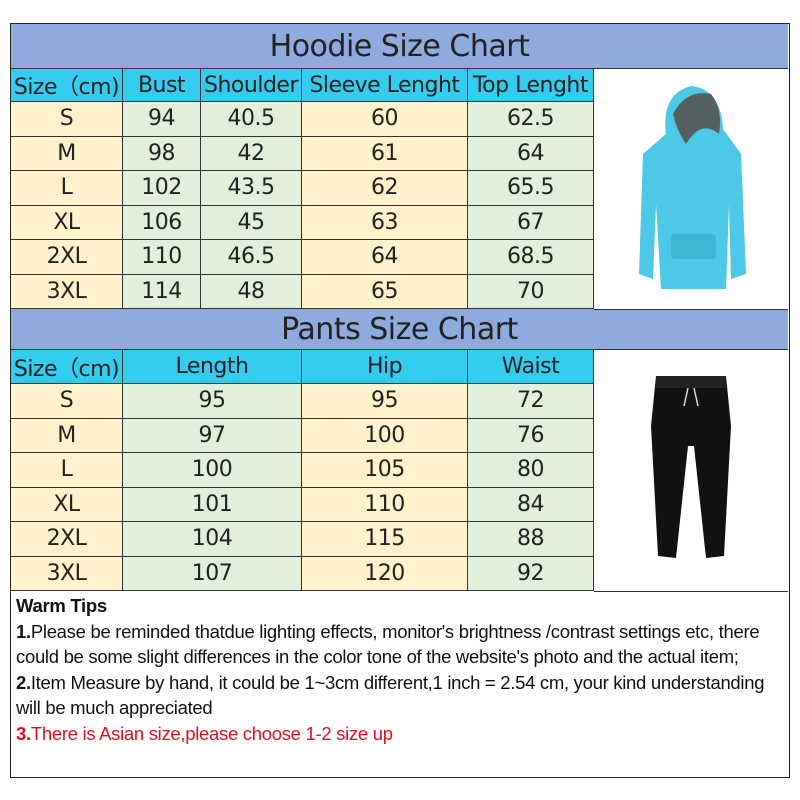 This screenshot has width=800, height=800. What do you see at coordinates (385, 504) in the screenshot?
I see `pants-cell: 110` at bounding box center [385, 504].